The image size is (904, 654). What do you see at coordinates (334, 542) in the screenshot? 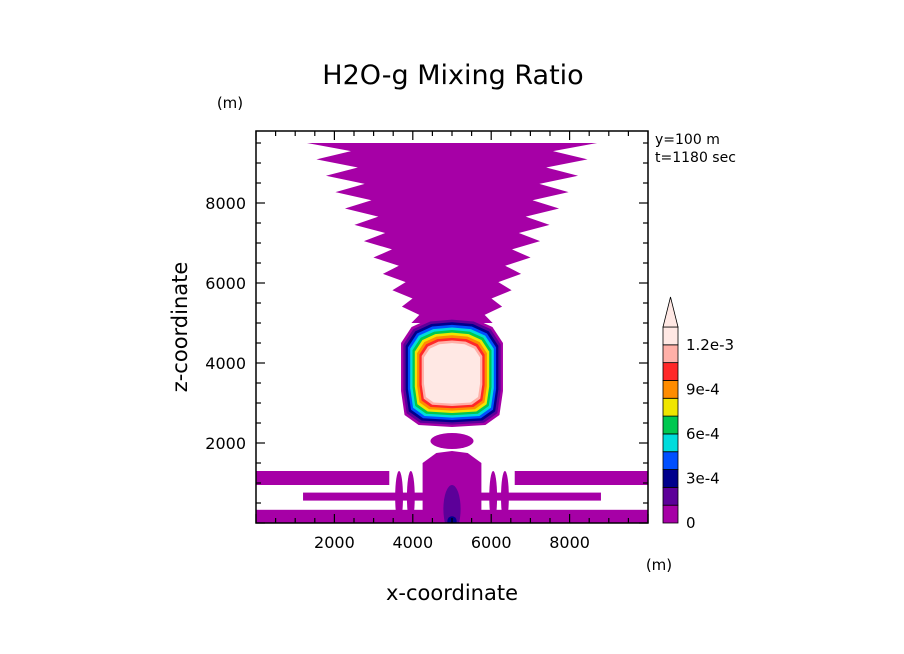
I see `x-tick-label: 2000` at bounding box center [334, 542].